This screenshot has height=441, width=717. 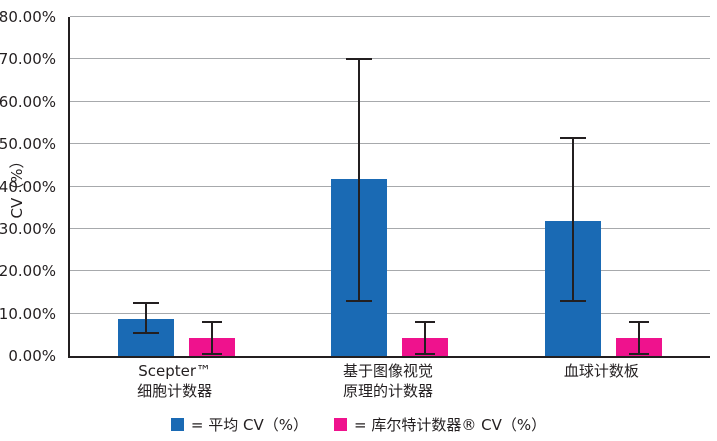 What do you see at coordinates (28, 59) in the screenshot?
I see `y-tick-label: 70.00%` at bounding box center [28, 59].